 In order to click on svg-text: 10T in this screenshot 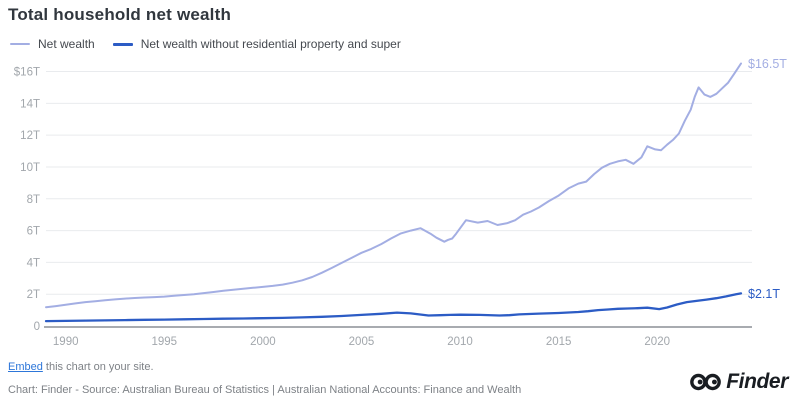, I will do `click(30, 168)`.